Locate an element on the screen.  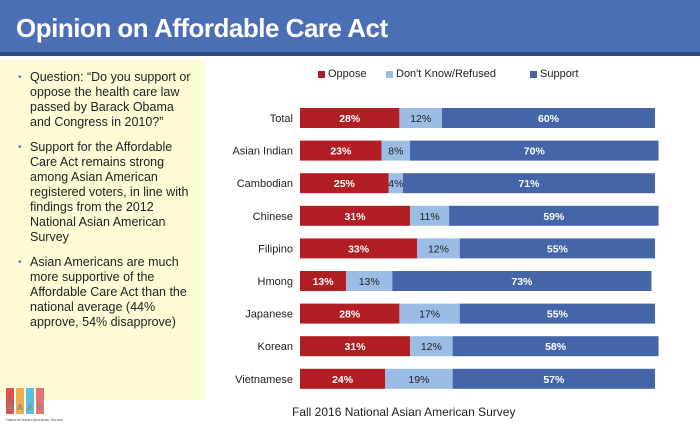
data-label-dontknow-korean: 12% is located at coordinates (431, 347).